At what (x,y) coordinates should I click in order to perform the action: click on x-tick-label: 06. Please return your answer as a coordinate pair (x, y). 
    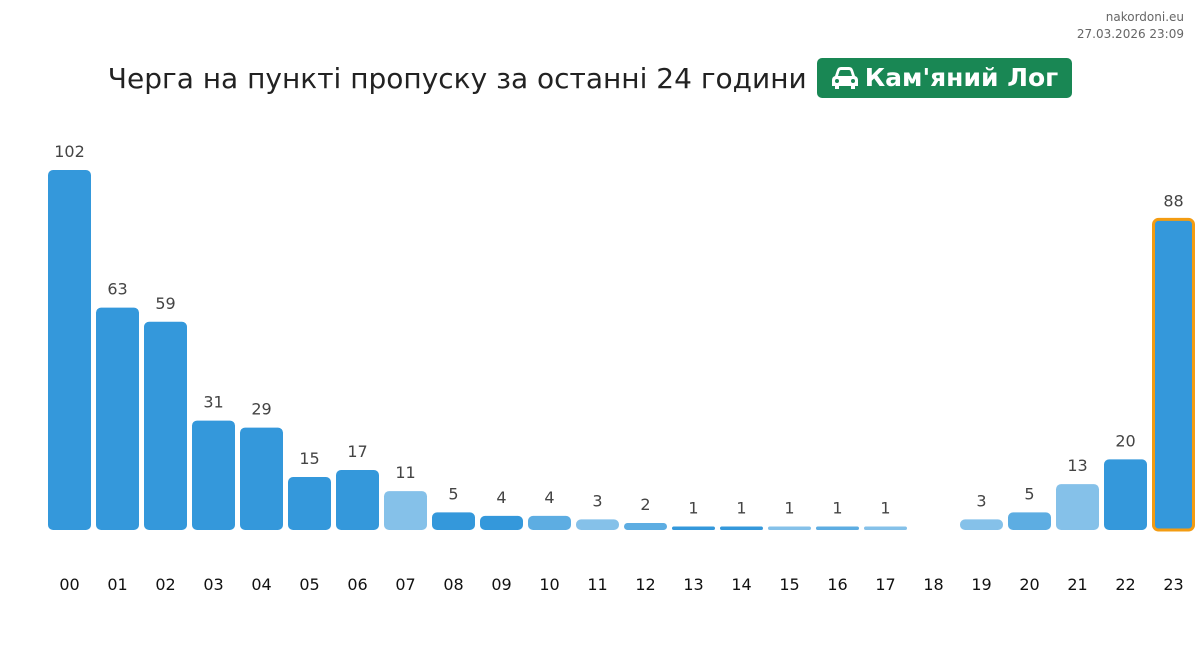
    Looking at the image, I should click on (357, 584).